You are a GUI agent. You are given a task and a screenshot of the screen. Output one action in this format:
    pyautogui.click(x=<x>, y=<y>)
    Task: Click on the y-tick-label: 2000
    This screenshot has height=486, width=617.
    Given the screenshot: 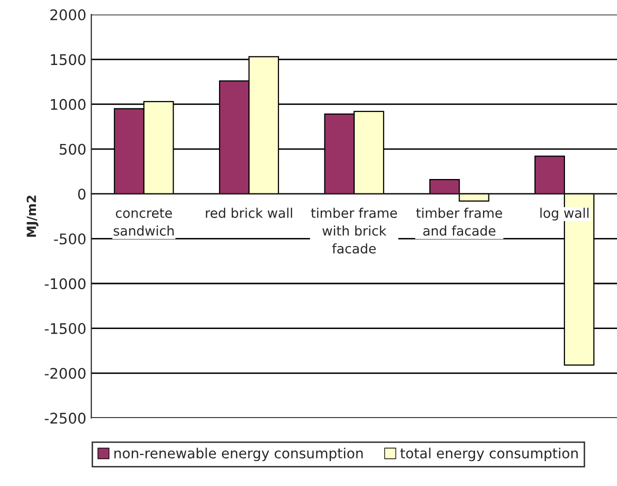 What is the action you would take?
    pyautogui.click(x=68, y=14)
    